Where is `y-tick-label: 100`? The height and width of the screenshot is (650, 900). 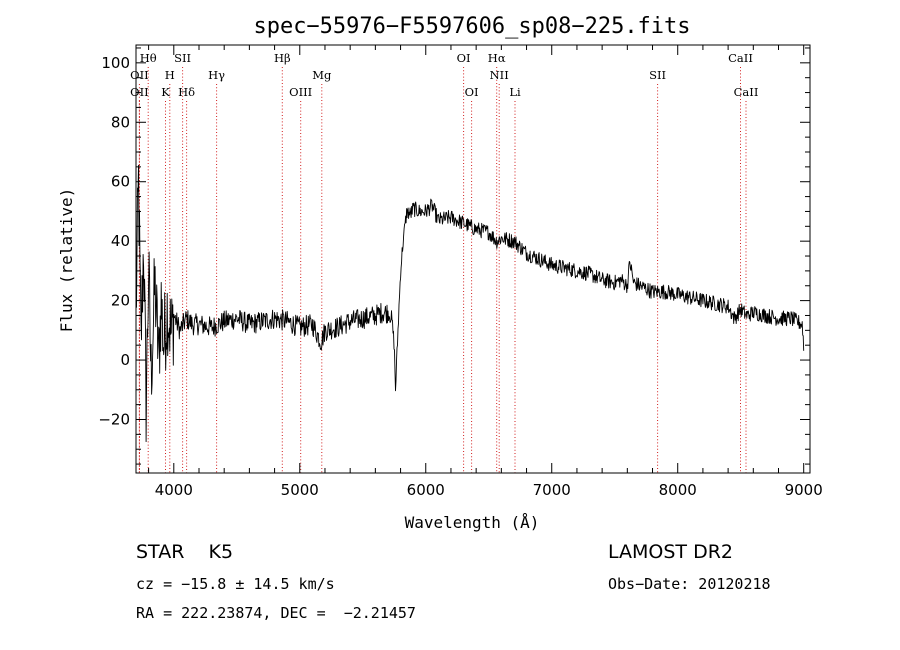
y-tick-label: 100 is located at coordinates (115, 63).